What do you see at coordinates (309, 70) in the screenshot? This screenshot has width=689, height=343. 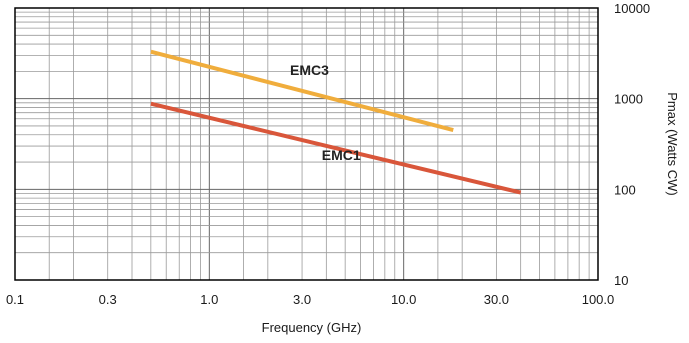 I see `series-label-emc3: EMC3` at bounding box center [309, 70].